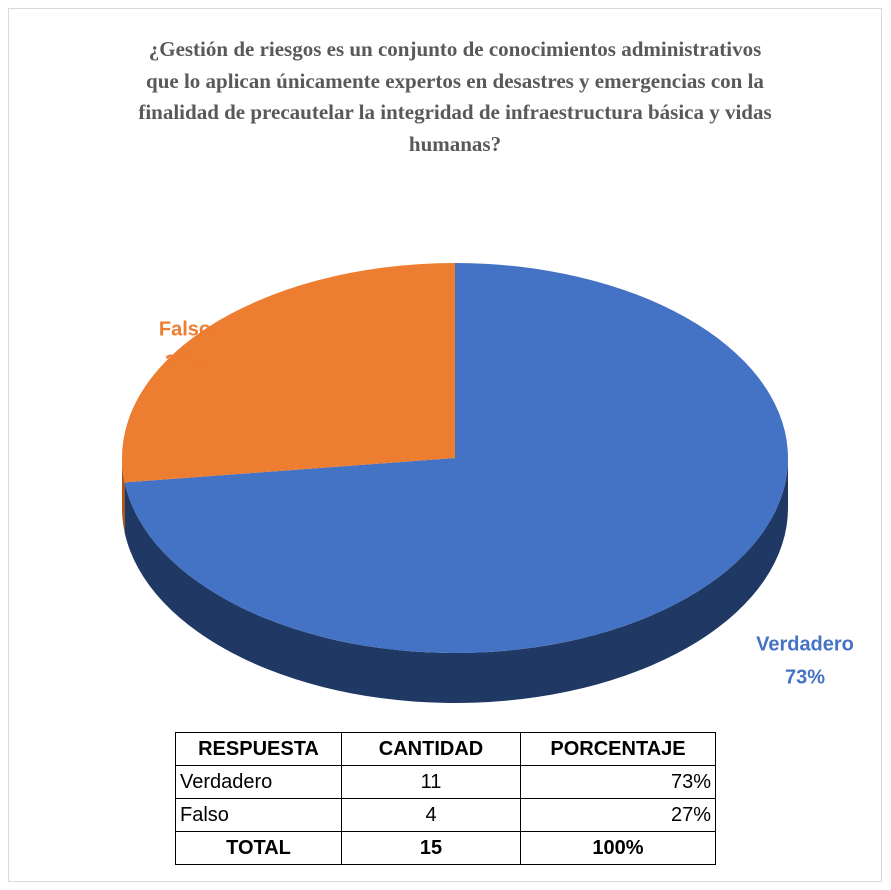  What do you see at coordinates (618, 749) in the screenshot?
I see `table-cell: PORCENTAJE` at bounding box center [618, 749].